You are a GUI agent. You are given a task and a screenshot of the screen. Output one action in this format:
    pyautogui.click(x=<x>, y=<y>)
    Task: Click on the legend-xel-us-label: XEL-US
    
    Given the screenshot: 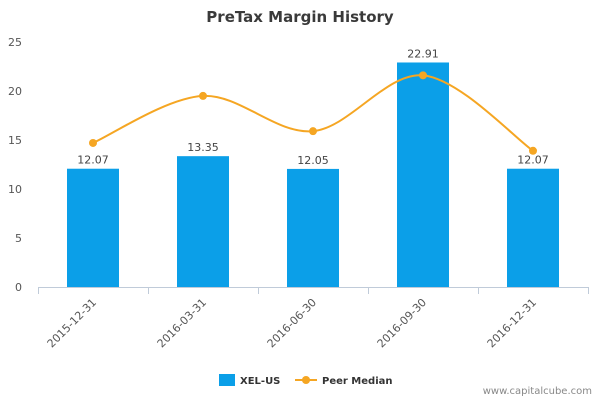 What is the action you would take?
    pyautogui.click(x=260, y=381)
    